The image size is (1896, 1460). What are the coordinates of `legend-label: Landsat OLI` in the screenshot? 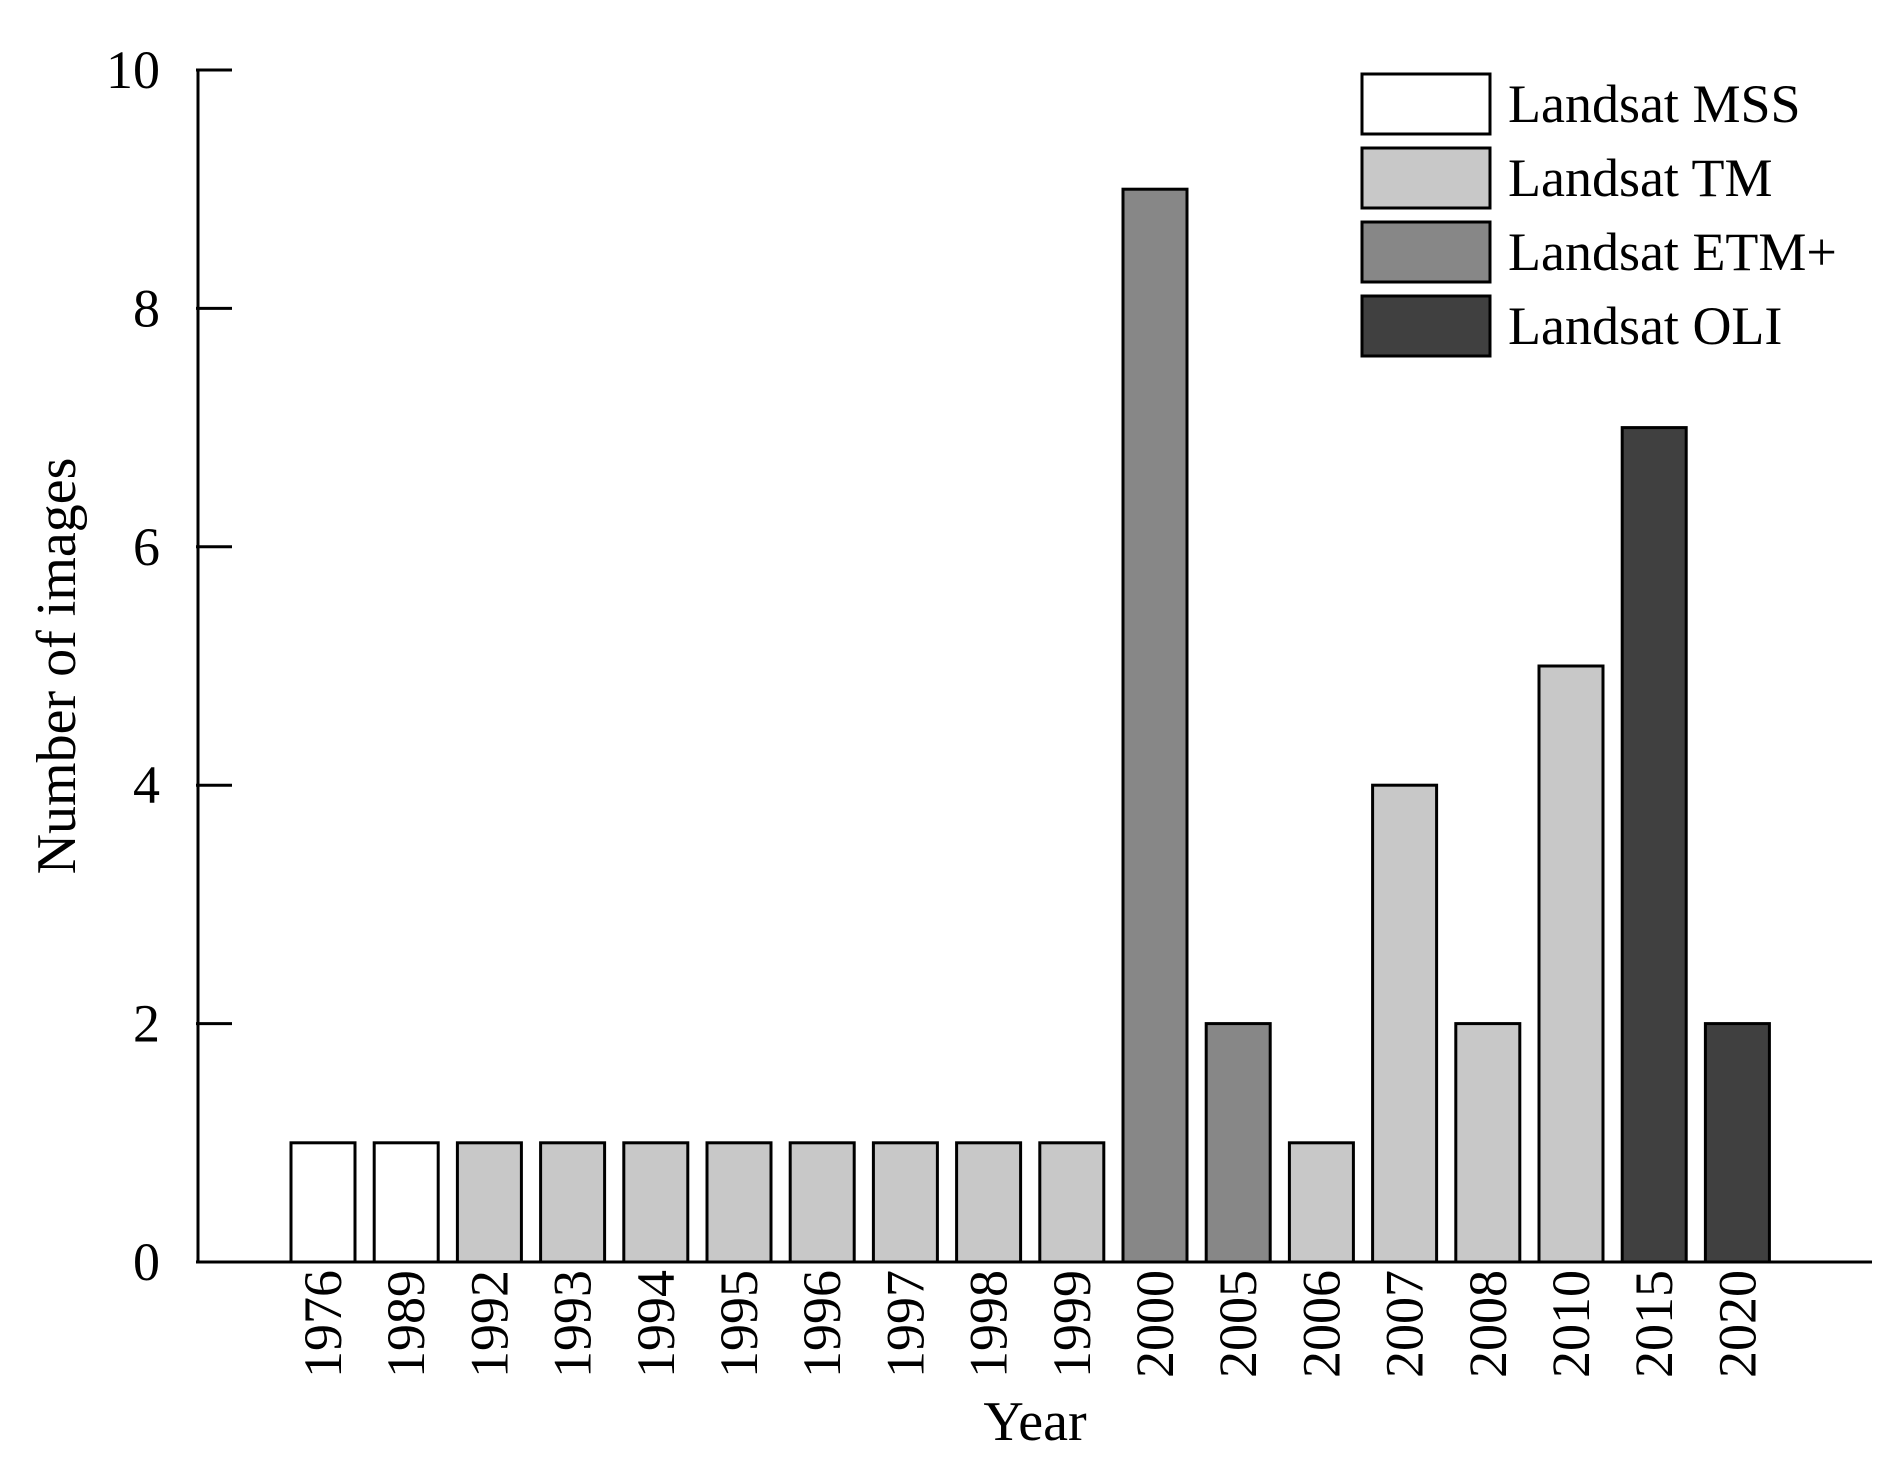 It's located at (1645, 326).